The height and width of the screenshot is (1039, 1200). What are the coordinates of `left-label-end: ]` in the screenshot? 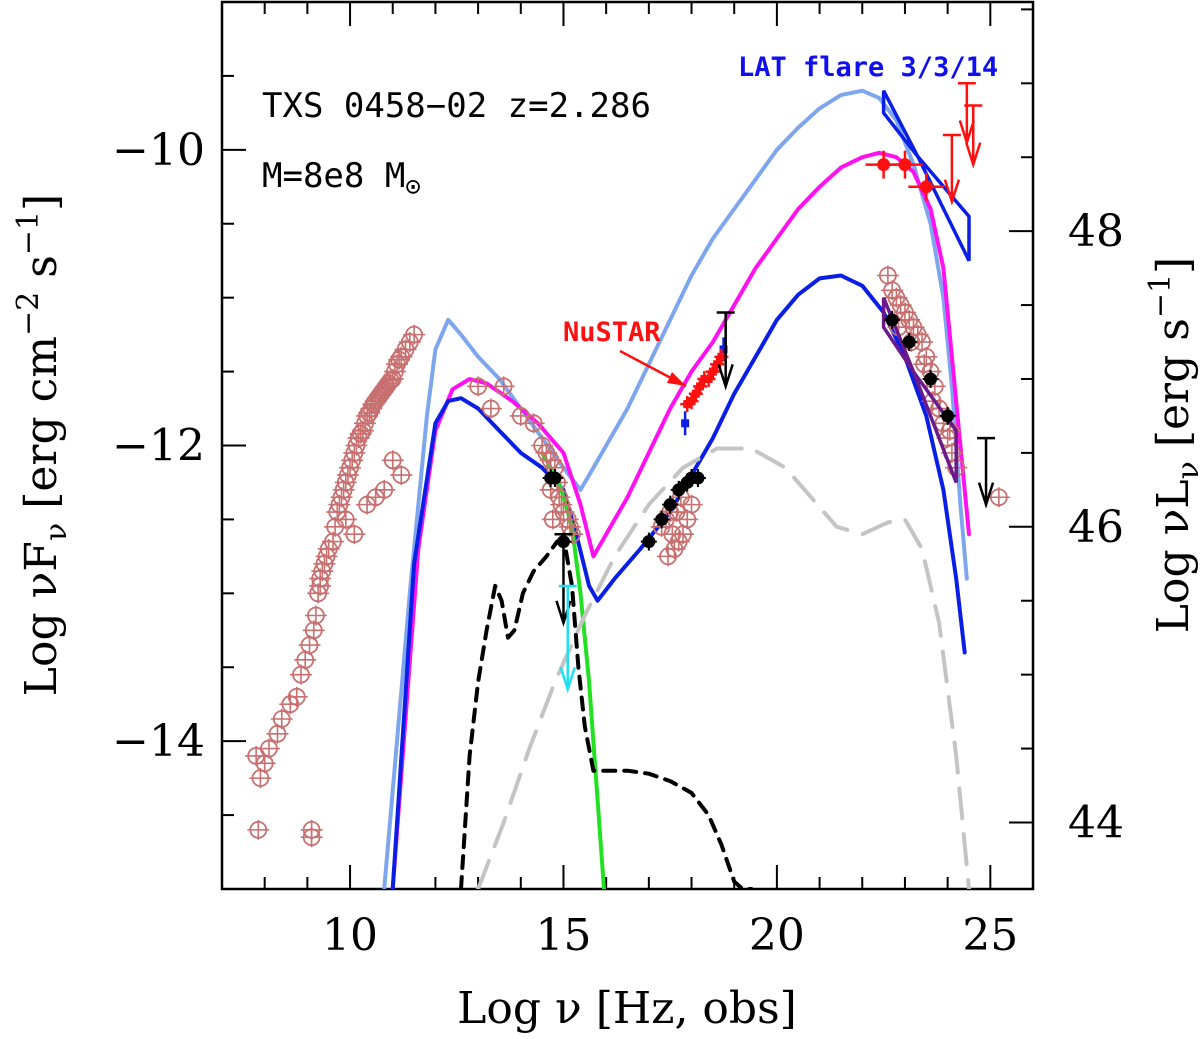 It's located at (41, 202).